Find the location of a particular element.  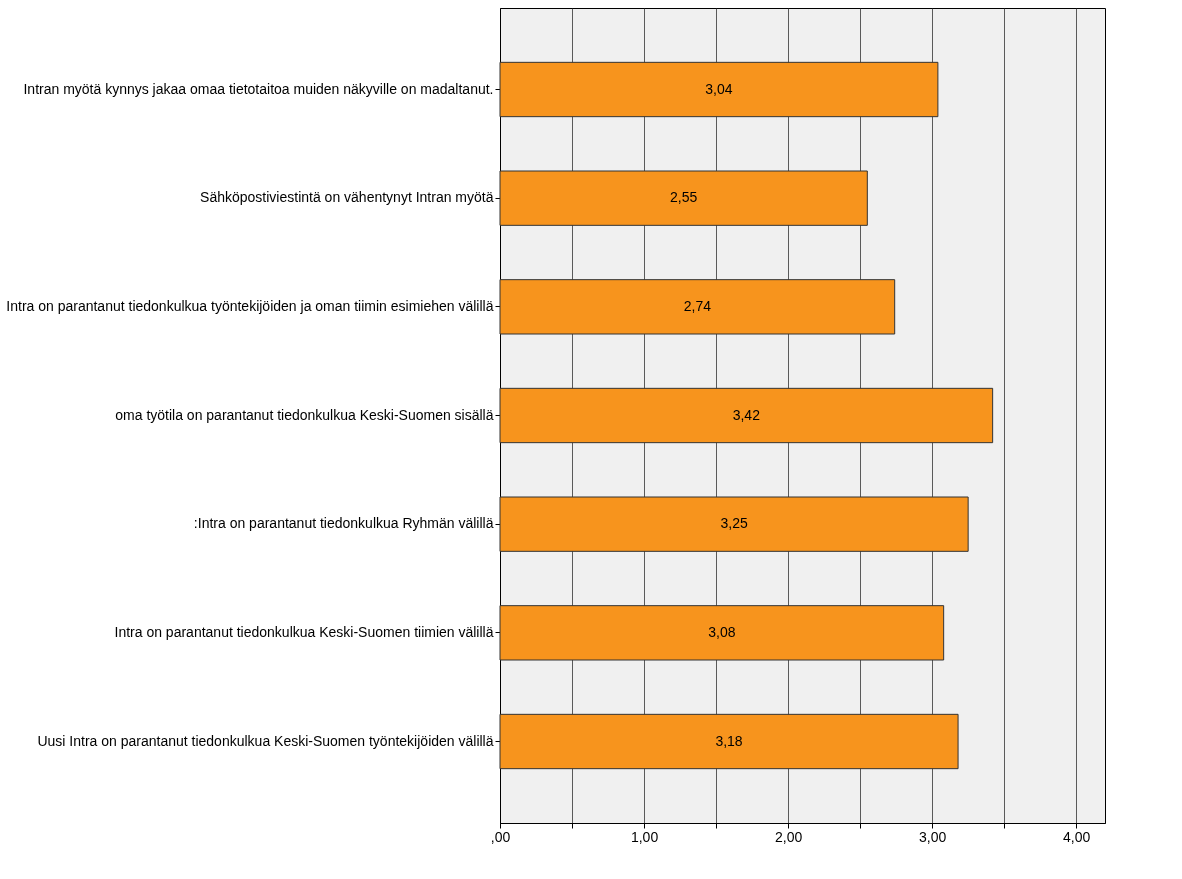

y-tick-label: Intra on parantanut tiedonkulkua Keski-Suomen tiimien välillä is located at coordinates (304, 631).